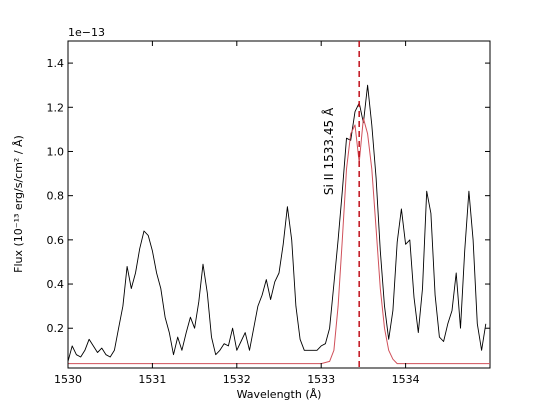  Describe the element at coordinates (56, 63) in the screenshot. I see `y-tick-label: 1.4` at that location.